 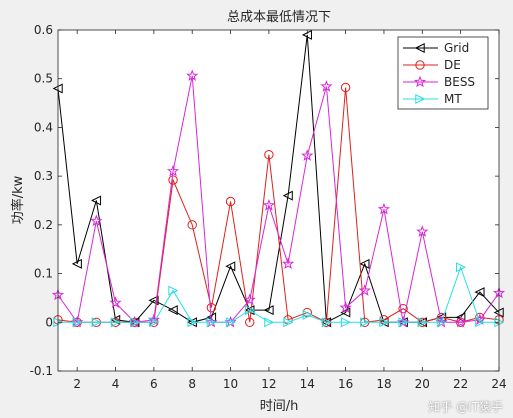 What do you see at coordinates (460, 384) in the screenshot?
I see `x-tick-label: 22` at bounding box center [460, 384].